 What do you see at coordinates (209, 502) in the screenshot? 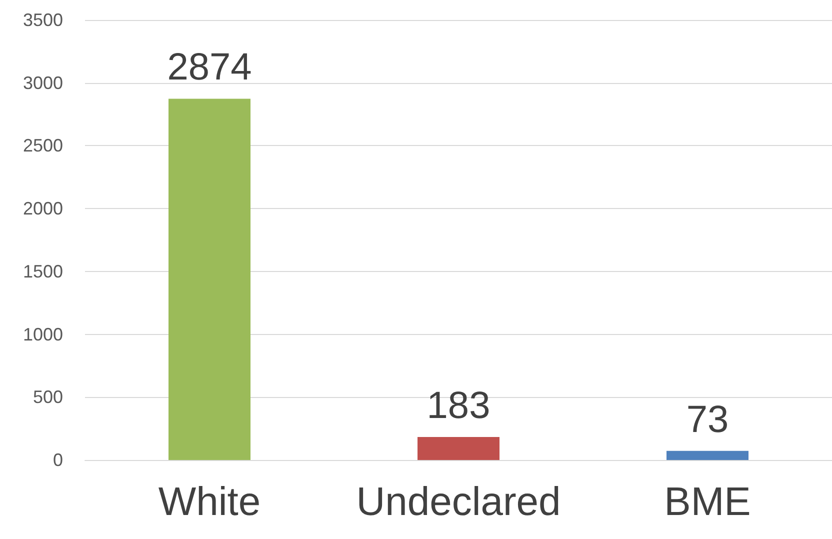
I see `x-tick-label: White` at bounding box center [209, 502].